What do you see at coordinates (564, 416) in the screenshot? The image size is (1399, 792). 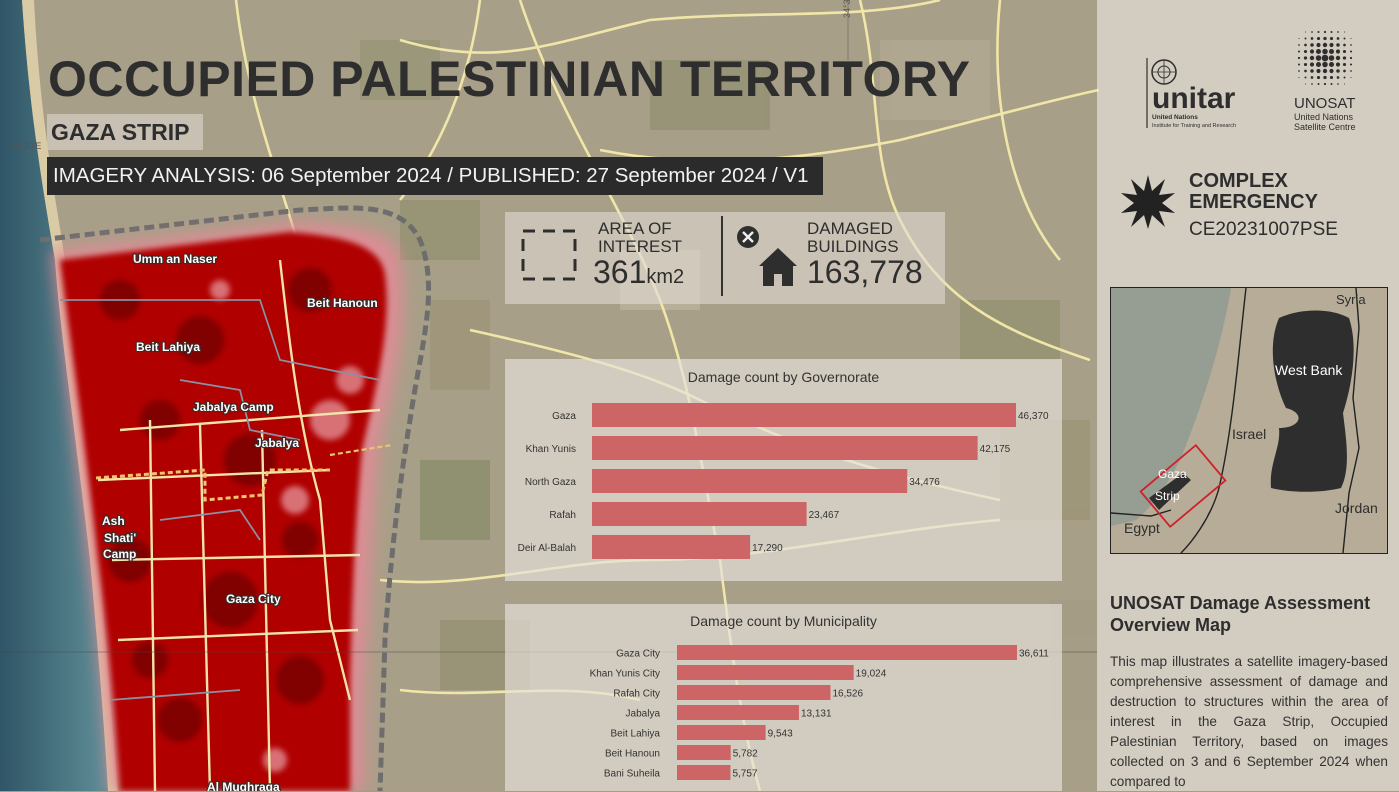 I see `category-label: Gaza` at bounding box center [564, 416].